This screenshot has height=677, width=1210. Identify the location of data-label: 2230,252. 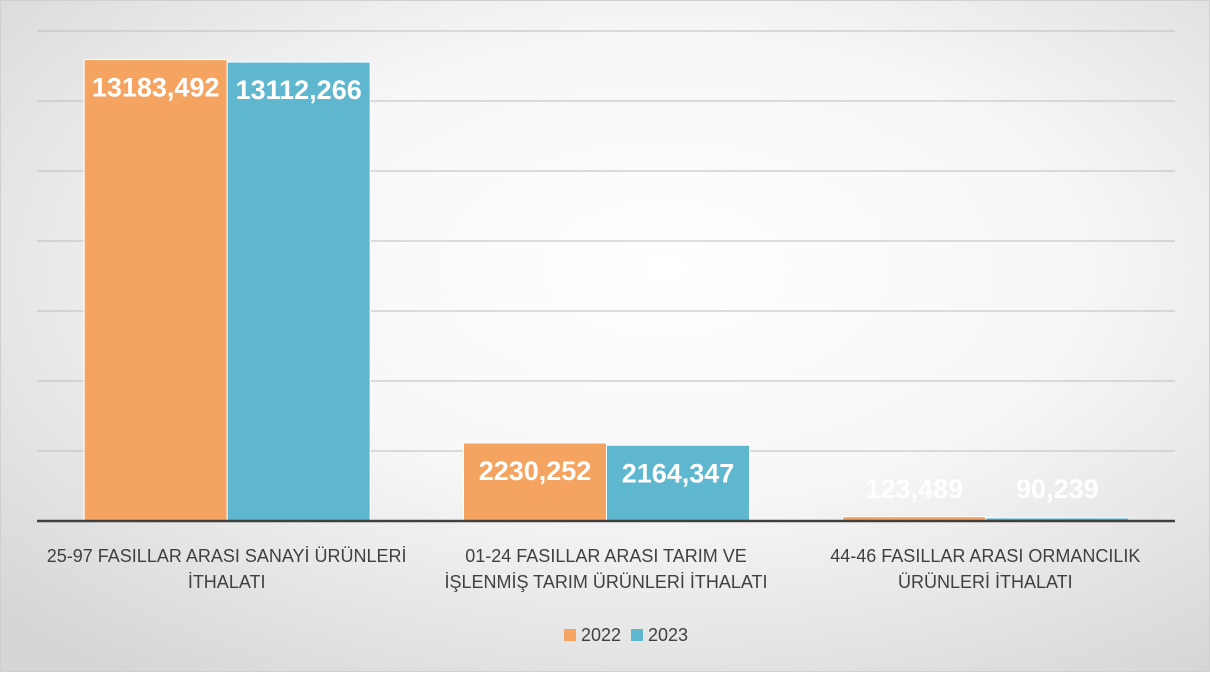
(535, 471).